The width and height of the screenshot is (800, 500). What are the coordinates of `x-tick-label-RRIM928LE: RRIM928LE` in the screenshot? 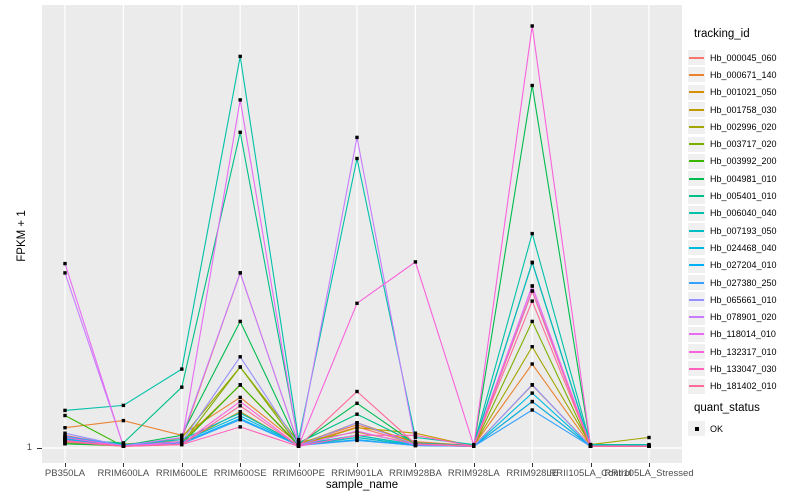 It's located at (532, 473).